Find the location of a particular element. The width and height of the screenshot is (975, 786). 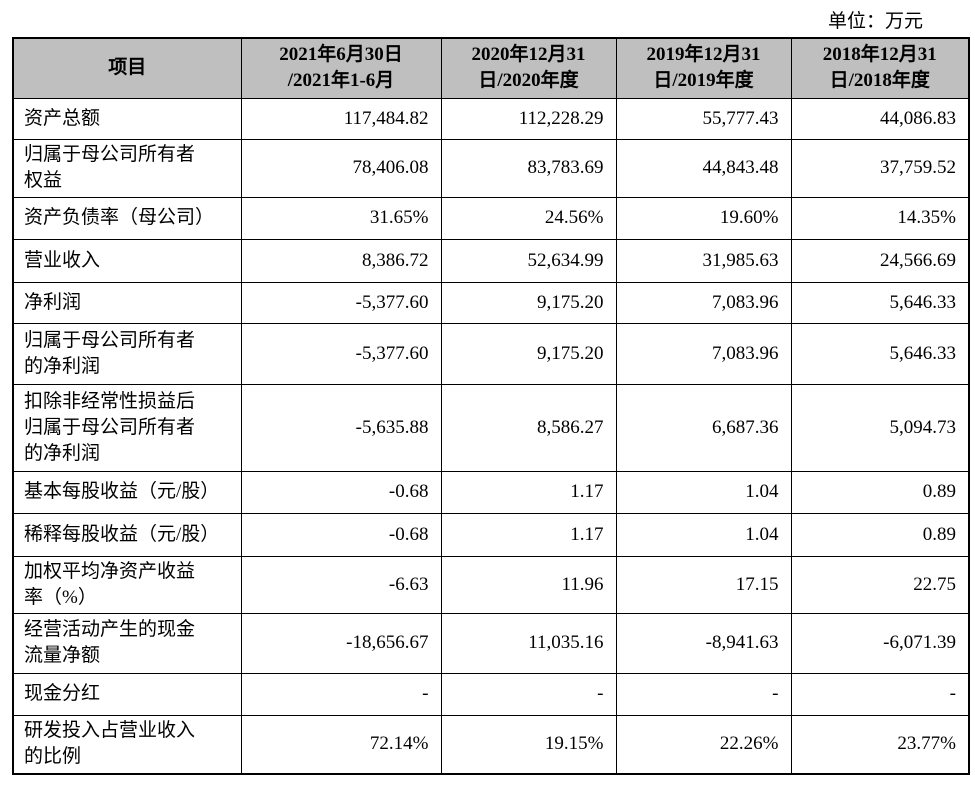

value-cell: 55,777.43 is located at coordinates (703, 118).